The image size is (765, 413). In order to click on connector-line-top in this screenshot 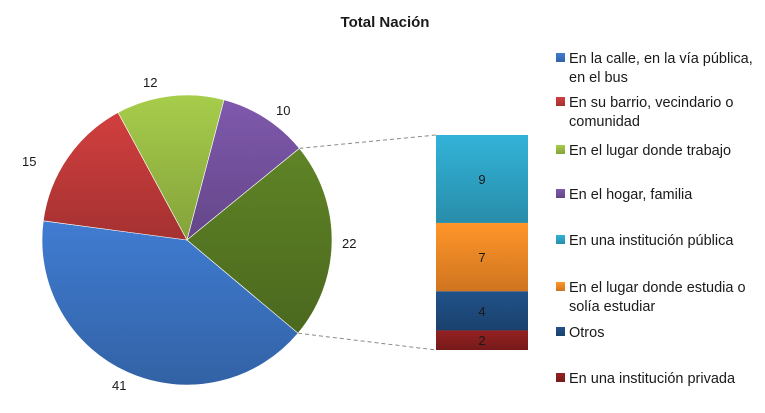, I will do `click(368, 141)`.